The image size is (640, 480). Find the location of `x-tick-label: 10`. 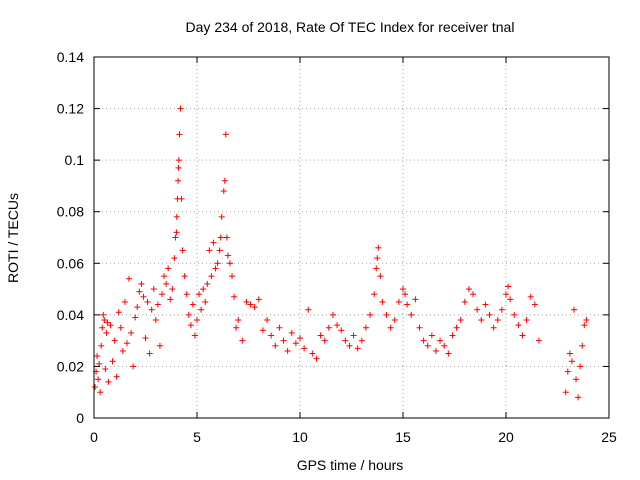

x-tick-label: 10 is located at coordinates (300, 437).